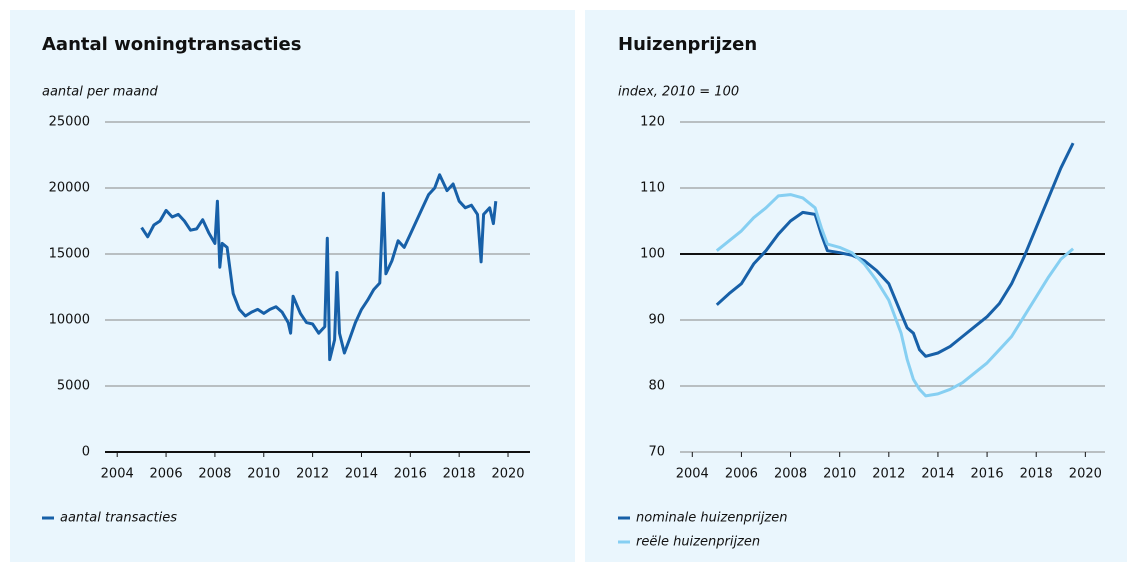 The height and width of the screenshot is (572, 1137). Describe the element at coordinates (69, 122) in the screenshot. I see `y-tick-label: 25000` at that location.